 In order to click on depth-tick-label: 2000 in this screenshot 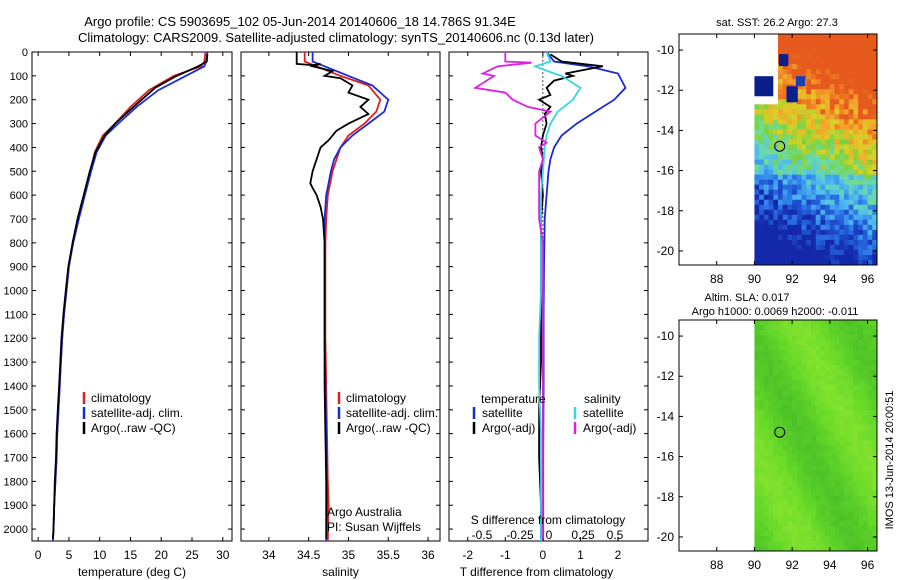, I will do `click(16, 530)`.